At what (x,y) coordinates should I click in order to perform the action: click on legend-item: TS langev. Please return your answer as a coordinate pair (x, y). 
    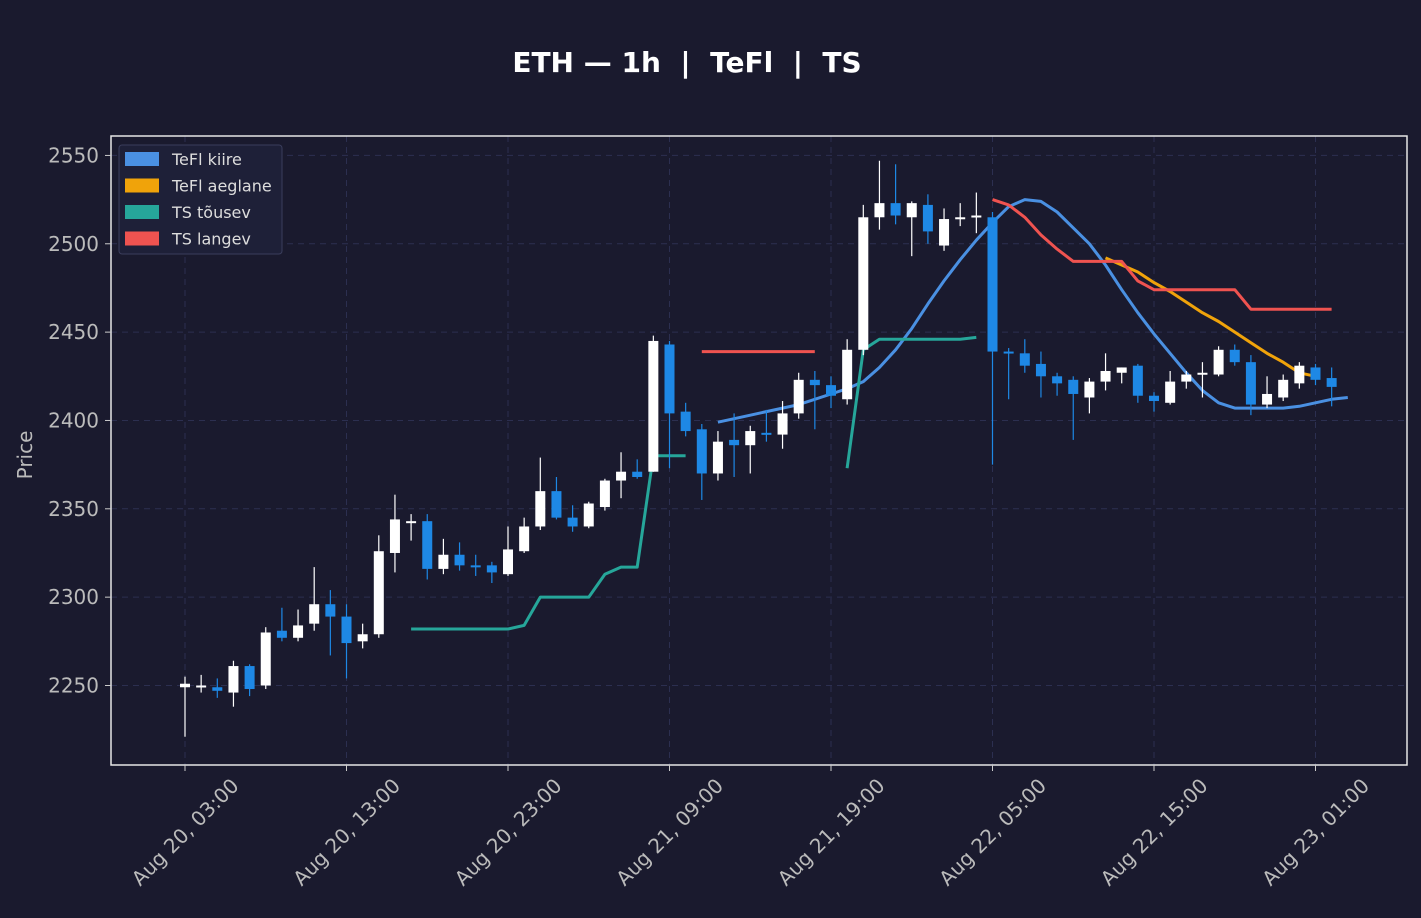
    Looking at the image, I should click on (188, 239).